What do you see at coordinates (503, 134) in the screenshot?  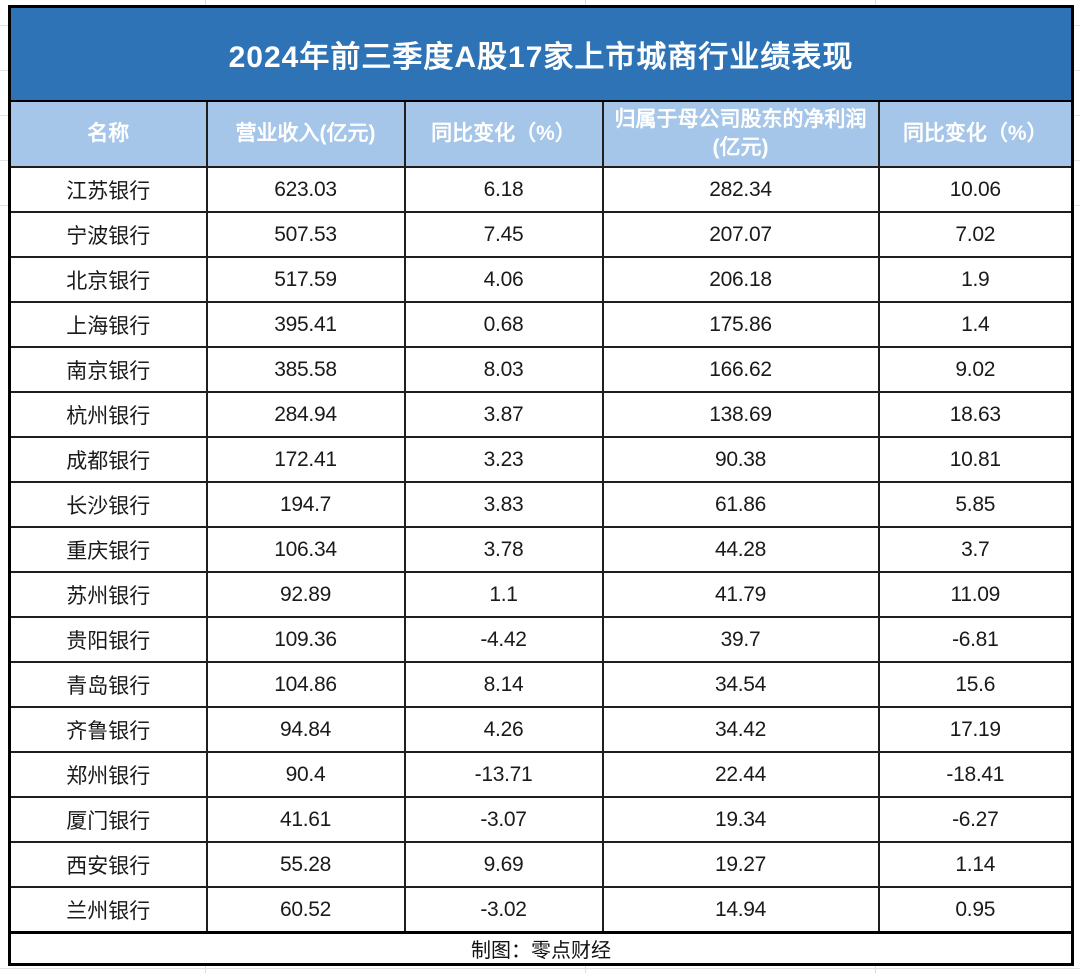 I see `col-header-revenue-yoy: 同比变化（%）` at bounding box center [503, 134].